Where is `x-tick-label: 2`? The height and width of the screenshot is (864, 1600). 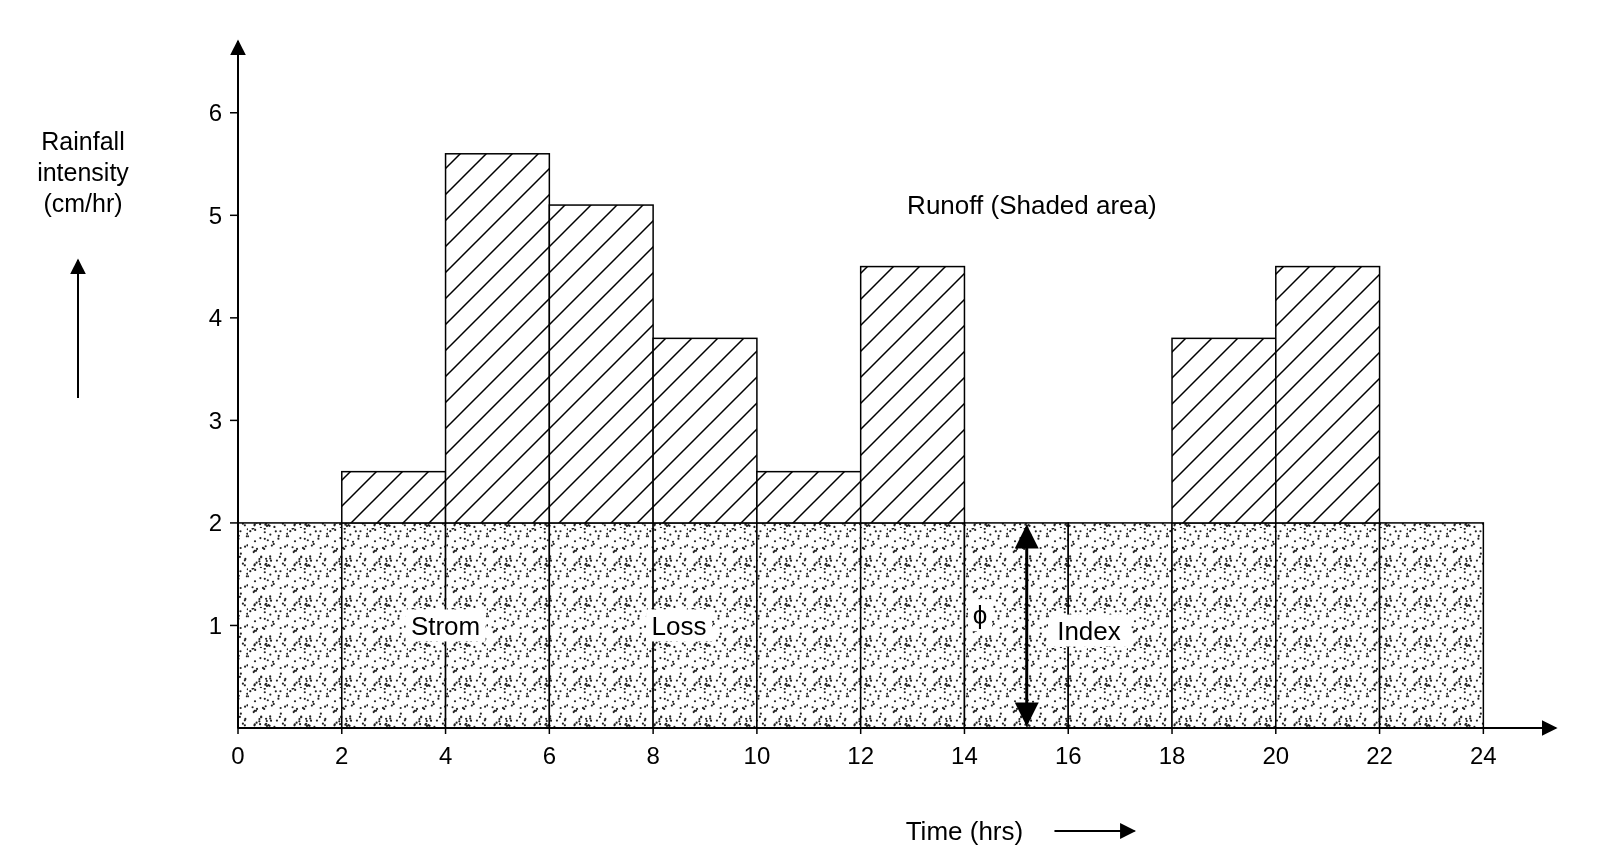 x-tick-label: 2 is located at coordinates (342, 755).